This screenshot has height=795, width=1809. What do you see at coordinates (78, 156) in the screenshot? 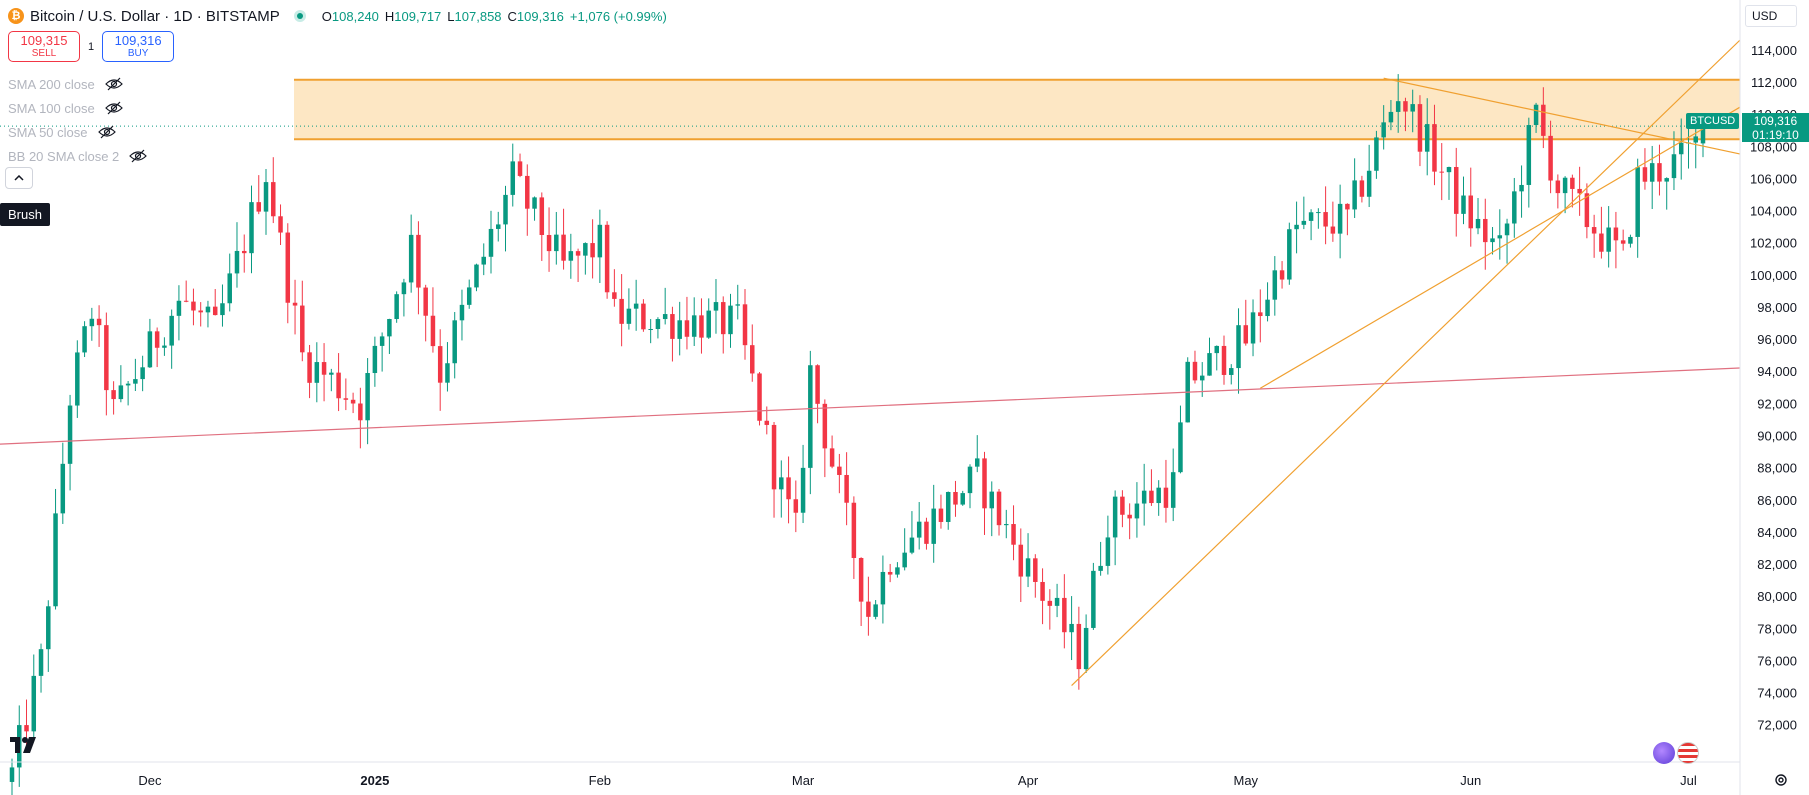
I see `indicator-bb-20: BB 20 SMA close 2` at bounding box center [78, 156].